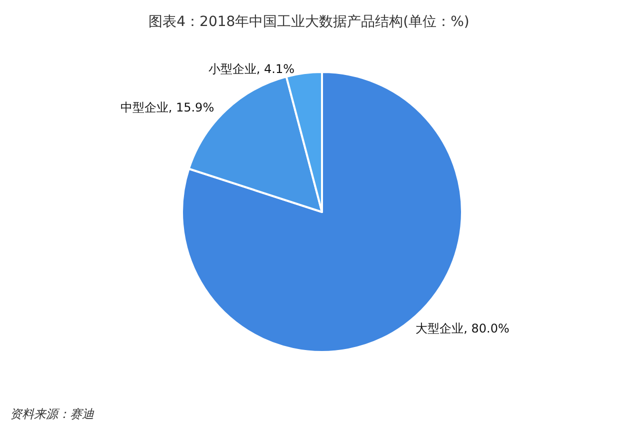  Describe the element at coordinates (309, 22) in the screenshot. I see `chart-title: 图表4：2018年中国工业大数据产品结构(单位：%)` at that location.